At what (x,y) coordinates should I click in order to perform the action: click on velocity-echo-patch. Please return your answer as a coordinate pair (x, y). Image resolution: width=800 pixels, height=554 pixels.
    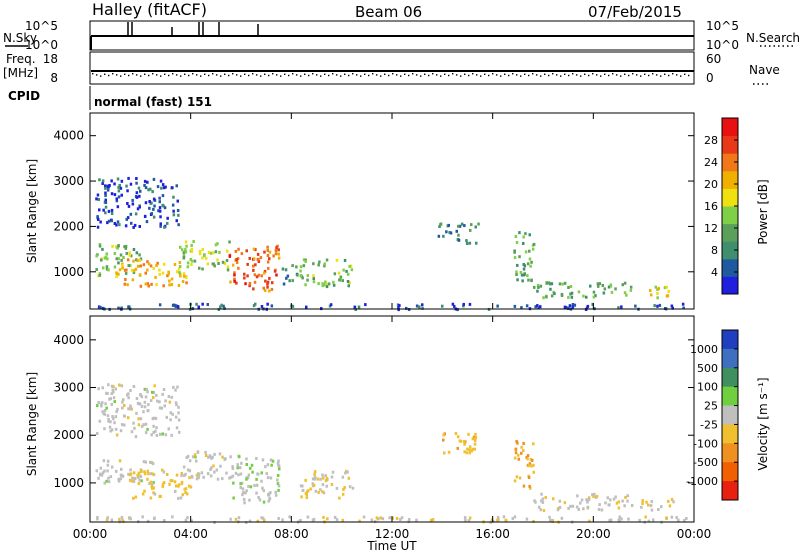
    Looking at the image, I should click on (255, 479).